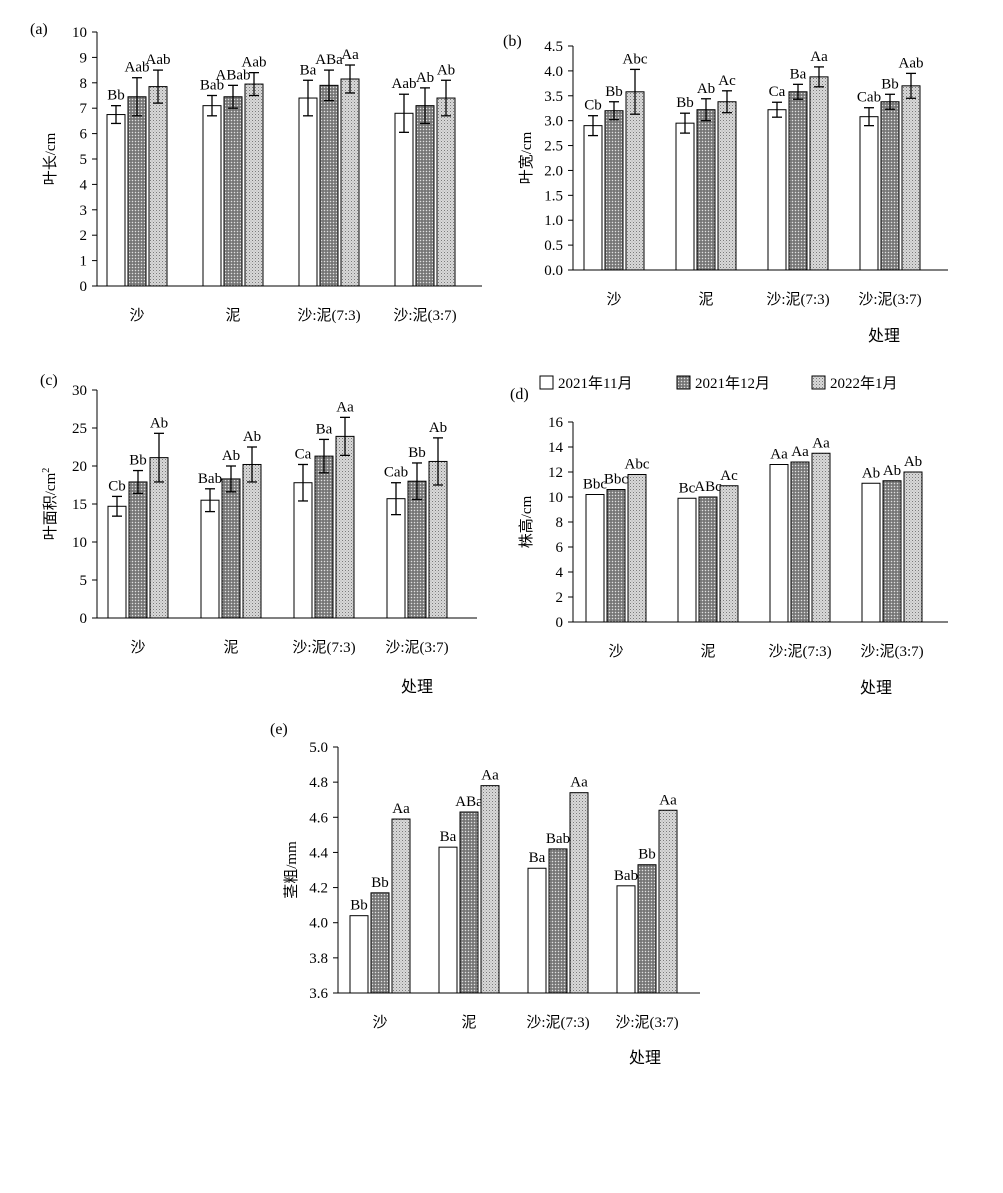 The height and width of the screenshot is (1193, 1003). Describe the element at coordinates (797, 299) in the screenshot. I see `x-category-label: 沙:泥(7:3)` at that location.